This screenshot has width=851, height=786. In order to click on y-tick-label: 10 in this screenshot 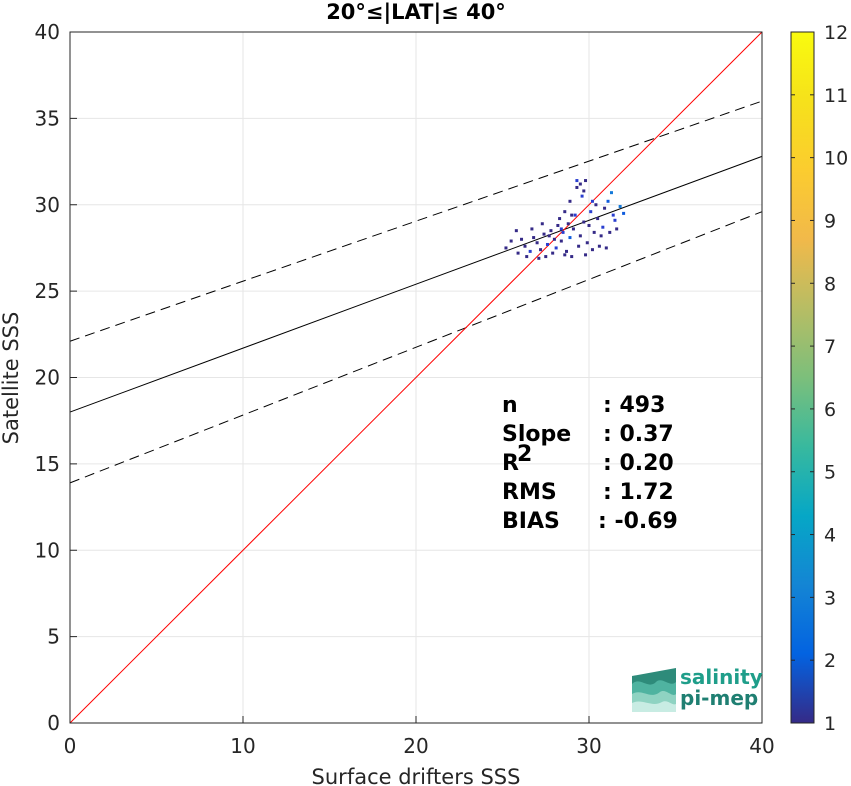, I will do `click(47, 550)`.